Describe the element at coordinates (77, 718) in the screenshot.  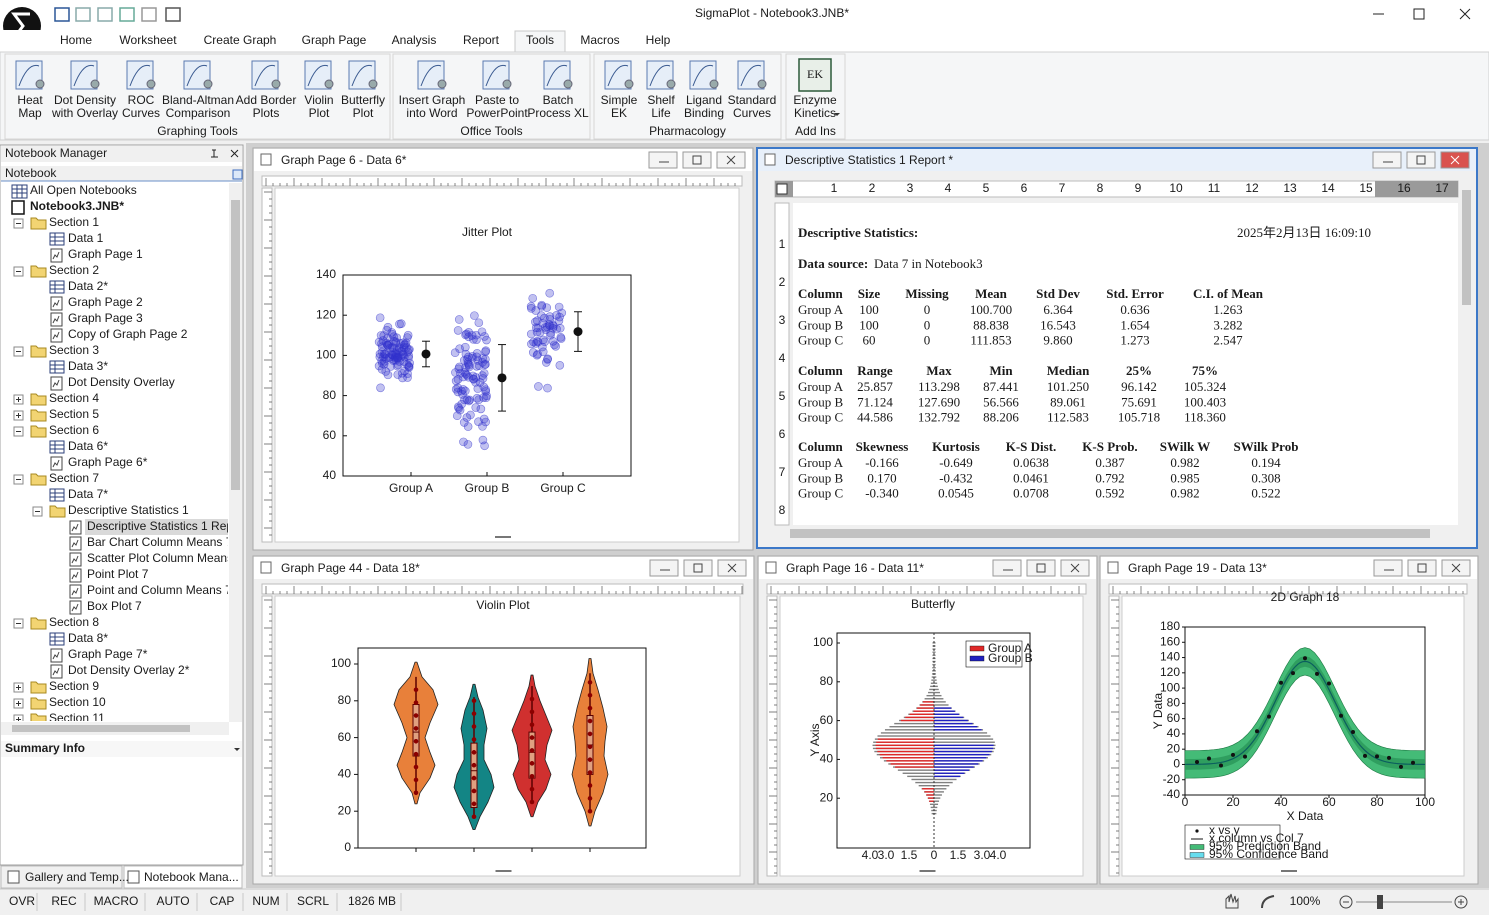
I see `tree-item: Section 11` at that location.